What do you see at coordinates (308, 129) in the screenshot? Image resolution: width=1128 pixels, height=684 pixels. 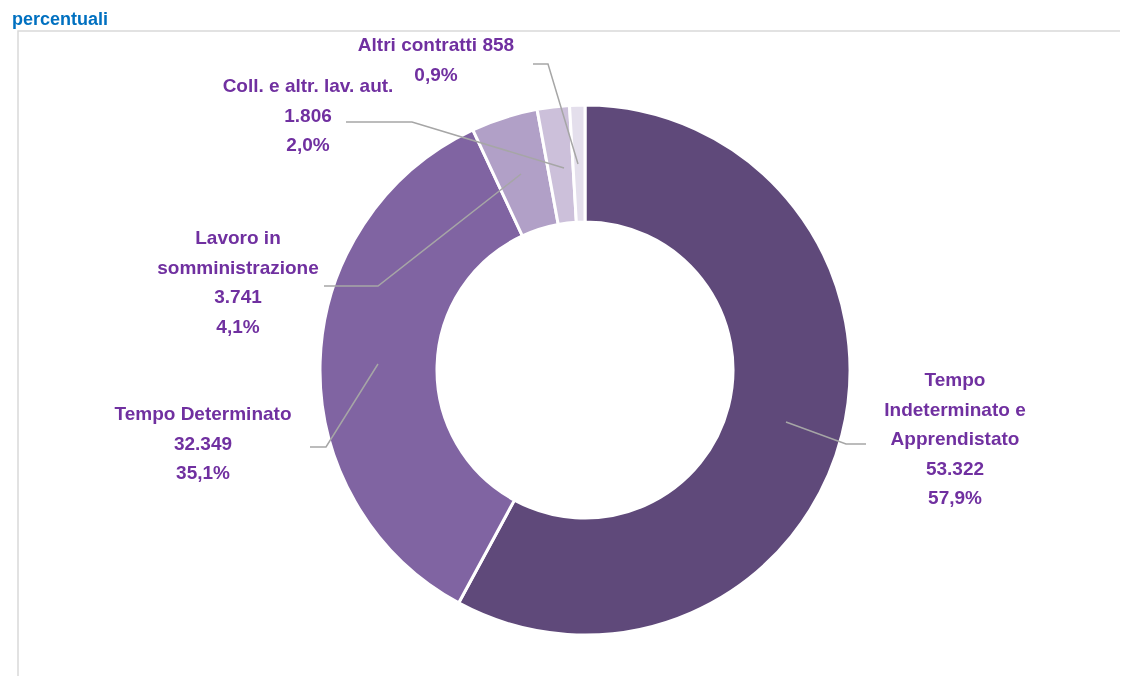 I see `data-label: 1.806 2,0%` at bounding box center [308, 129].